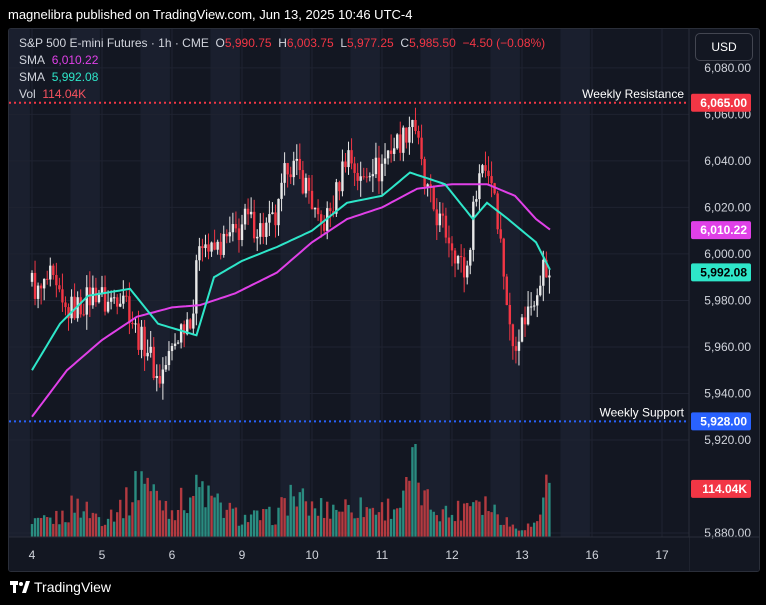 The height and width of the screenshot is (605, 766). I want to click on resistance-price-badge: 6,065.00, so click(723, 103).